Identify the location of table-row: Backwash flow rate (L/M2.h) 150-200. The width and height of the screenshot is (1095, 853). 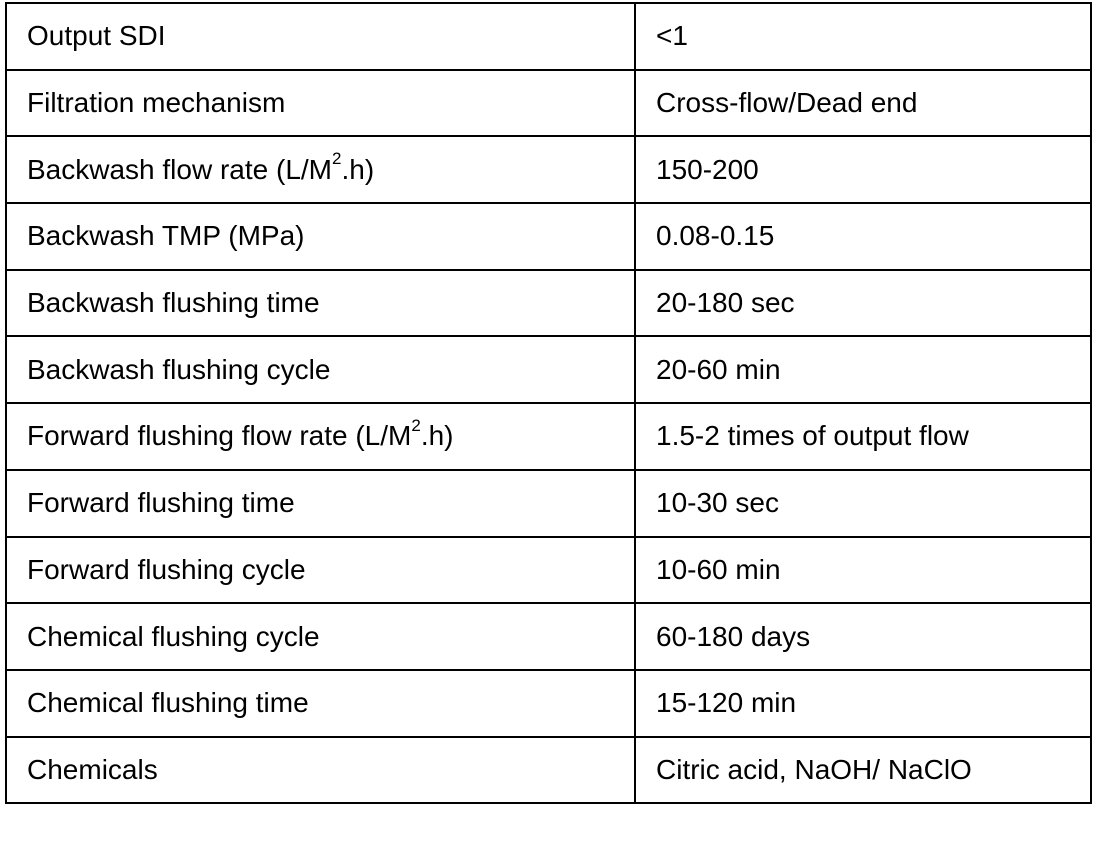
(548, 170).